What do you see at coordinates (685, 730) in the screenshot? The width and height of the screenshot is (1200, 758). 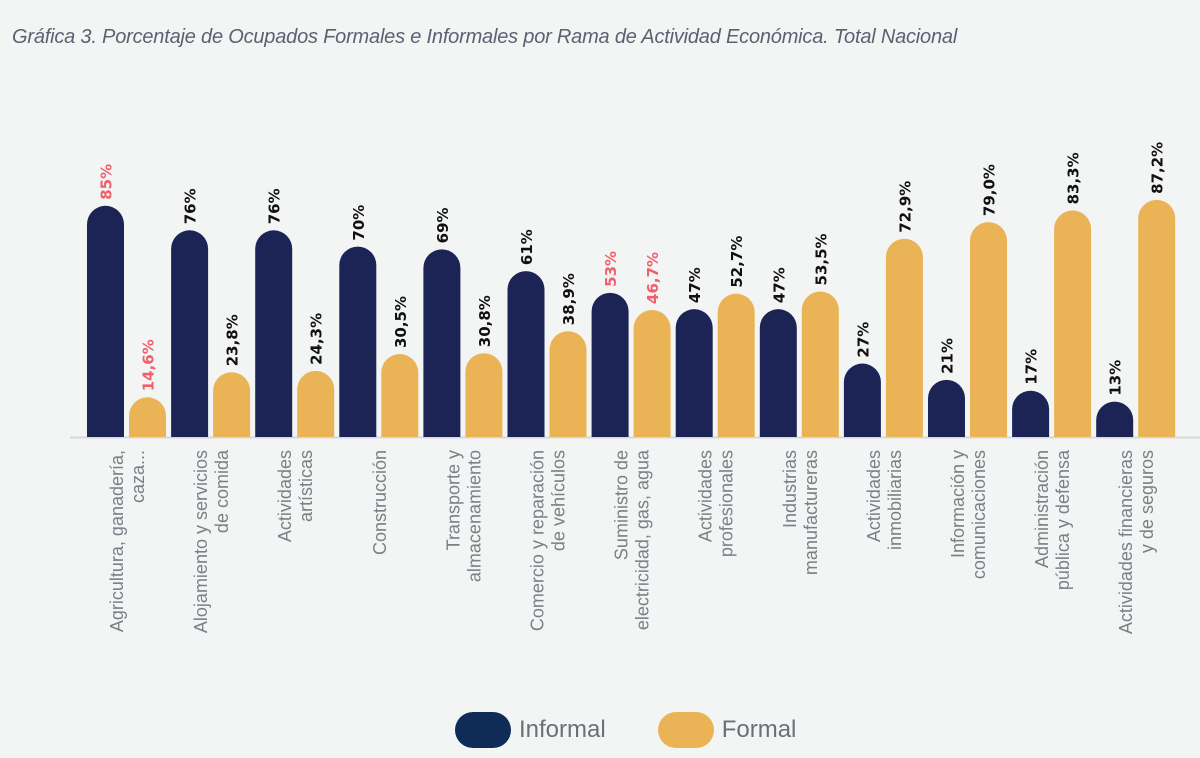 I see `legend-swatch-formal` at bounding box center [685, 730].